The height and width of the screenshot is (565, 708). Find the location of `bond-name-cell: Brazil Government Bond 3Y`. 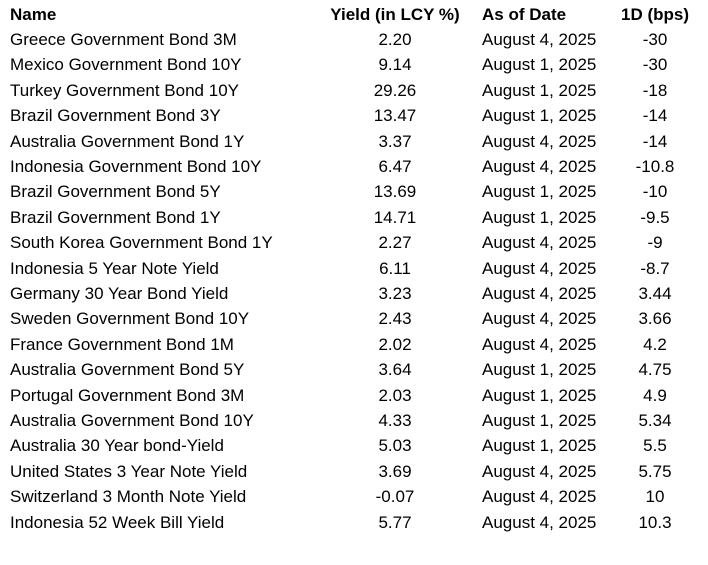

bond-name-cell: Brazil Government Bond 3Y is located at coordinates (115, 116).